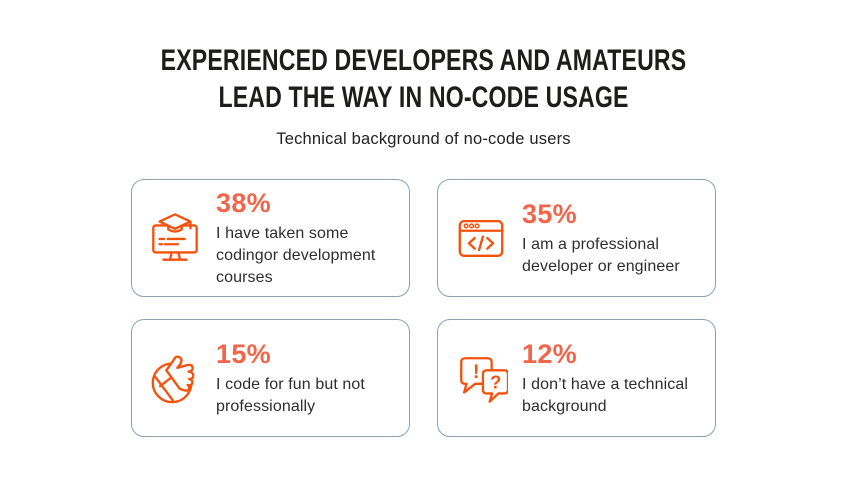 This screenshot has width=847, height=491. What do you see at coordinates (290, 395) in the screenshot?
I see `stat-label: I code for fun but not professionally` at bounding box center [290, 395].